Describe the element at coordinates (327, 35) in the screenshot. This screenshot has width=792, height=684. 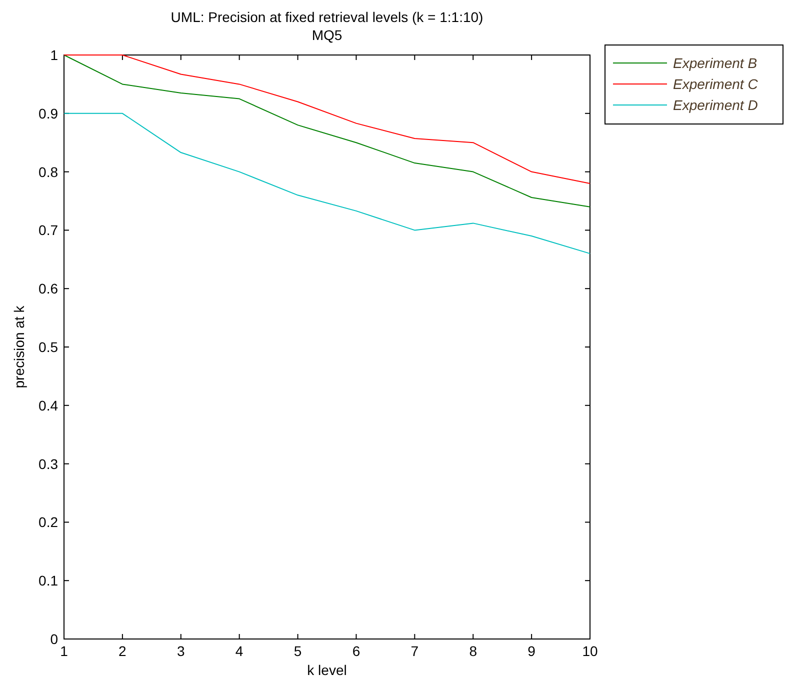
I see `chart-subtitle: MQ5` at that location.